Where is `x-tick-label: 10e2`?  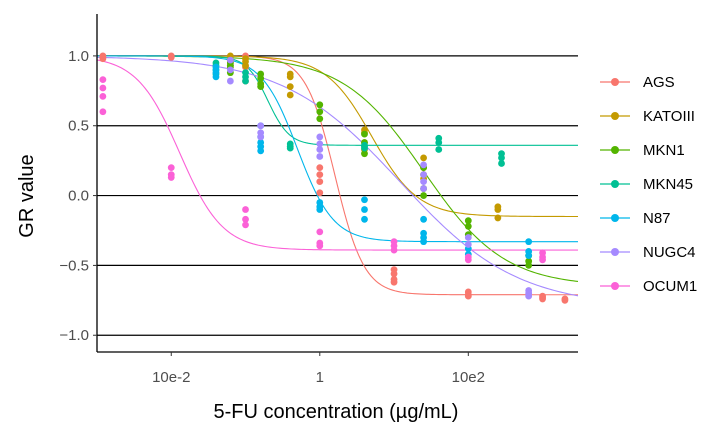
x-tick-label: 10e2 is located at coordinates (468, 377).